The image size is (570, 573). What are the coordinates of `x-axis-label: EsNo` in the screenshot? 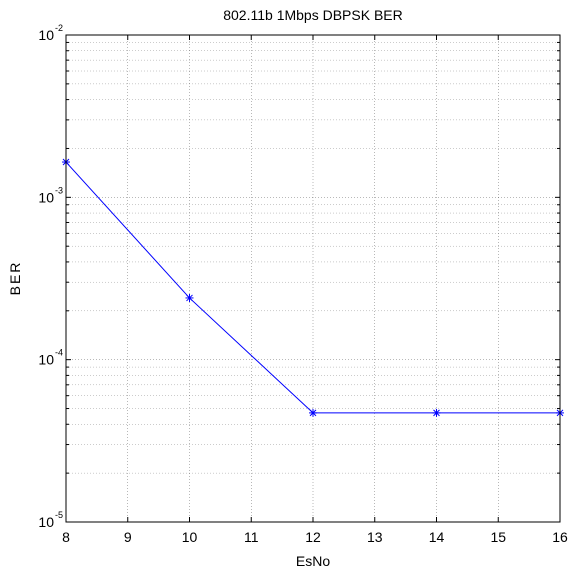 It's located at (313, 561).